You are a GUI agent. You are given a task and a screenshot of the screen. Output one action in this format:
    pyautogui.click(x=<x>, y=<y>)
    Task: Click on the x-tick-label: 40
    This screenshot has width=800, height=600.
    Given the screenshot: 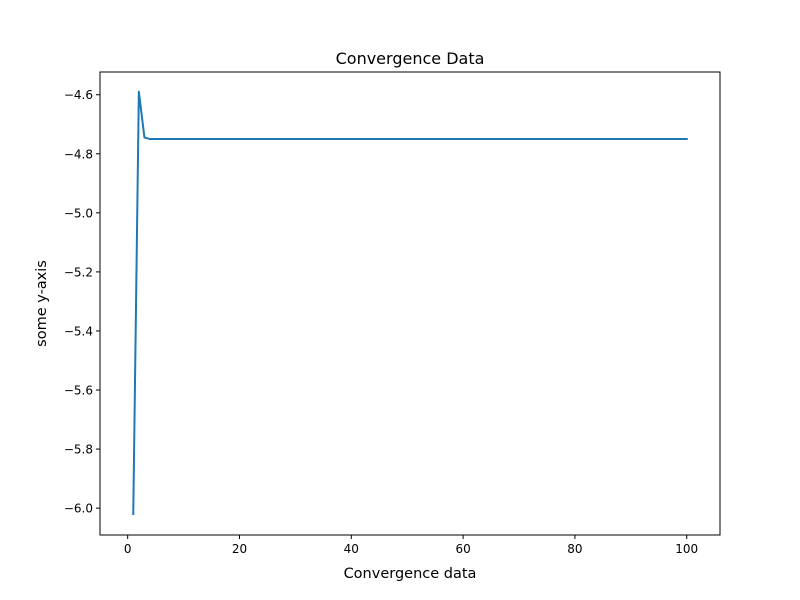 What is the action you would take?
    pyautogui.click(x=351, y=549)
    